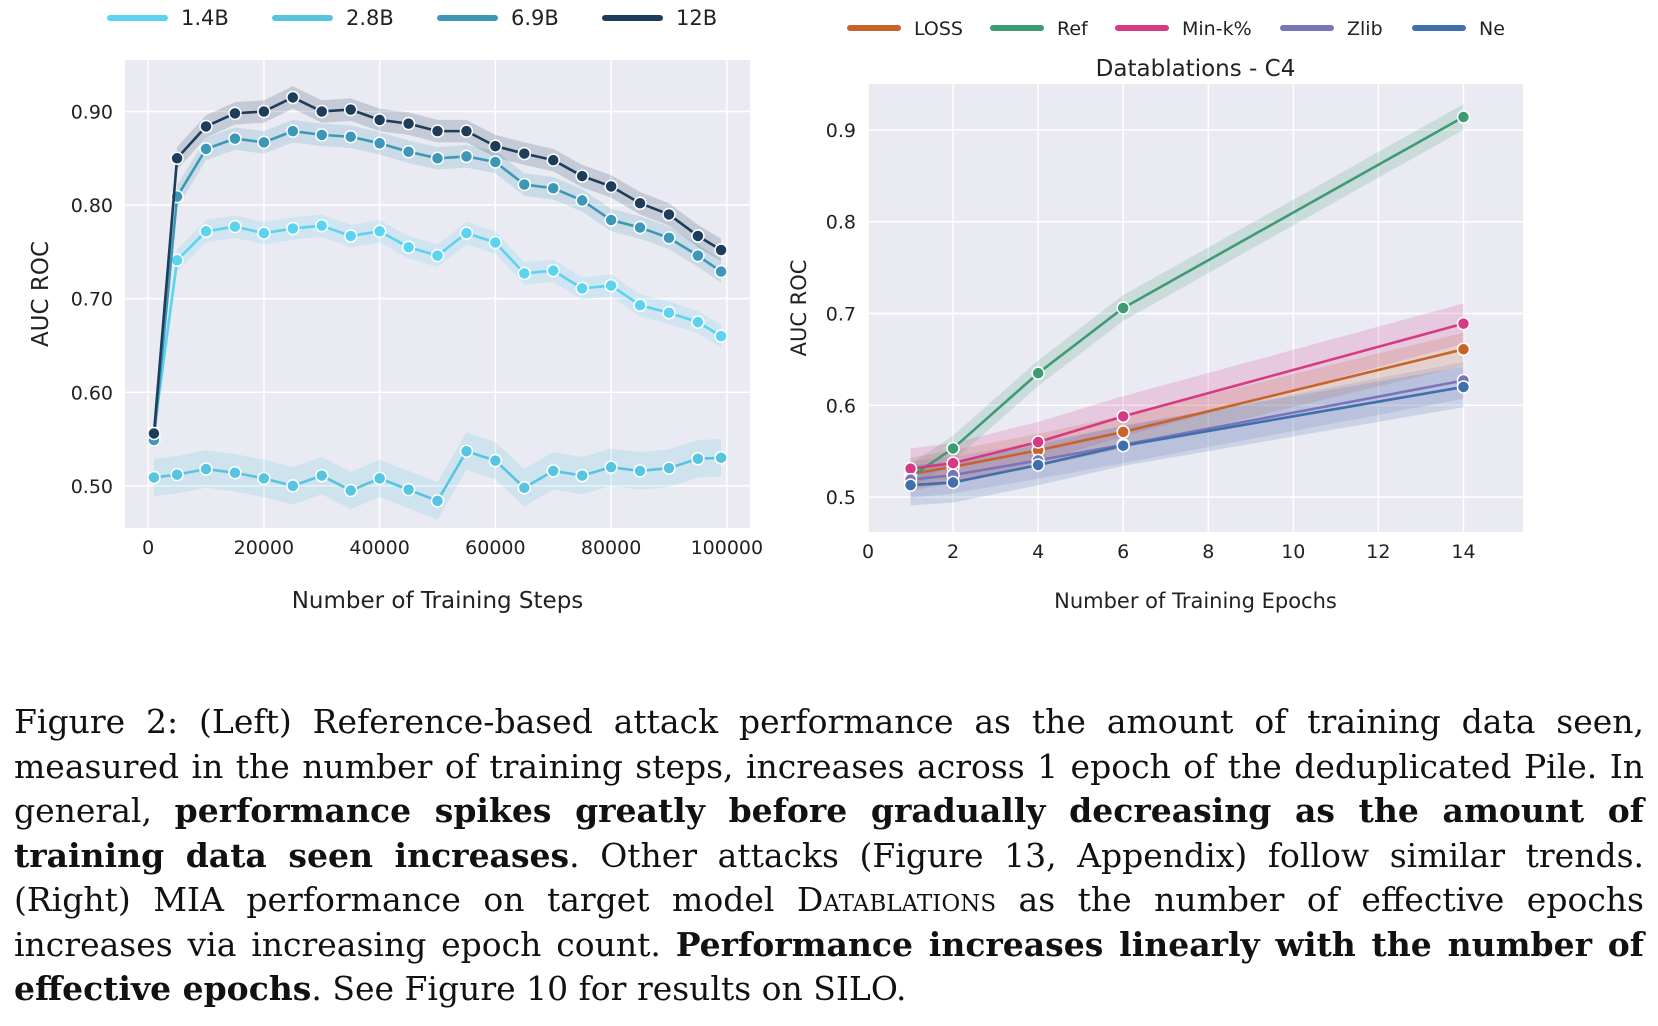 Image resolution: width=1658 pixels, height=1026 pixels. Describe the element at coordinates (437, 476) in the screenshot. I see `left-confidence-band` at that location.